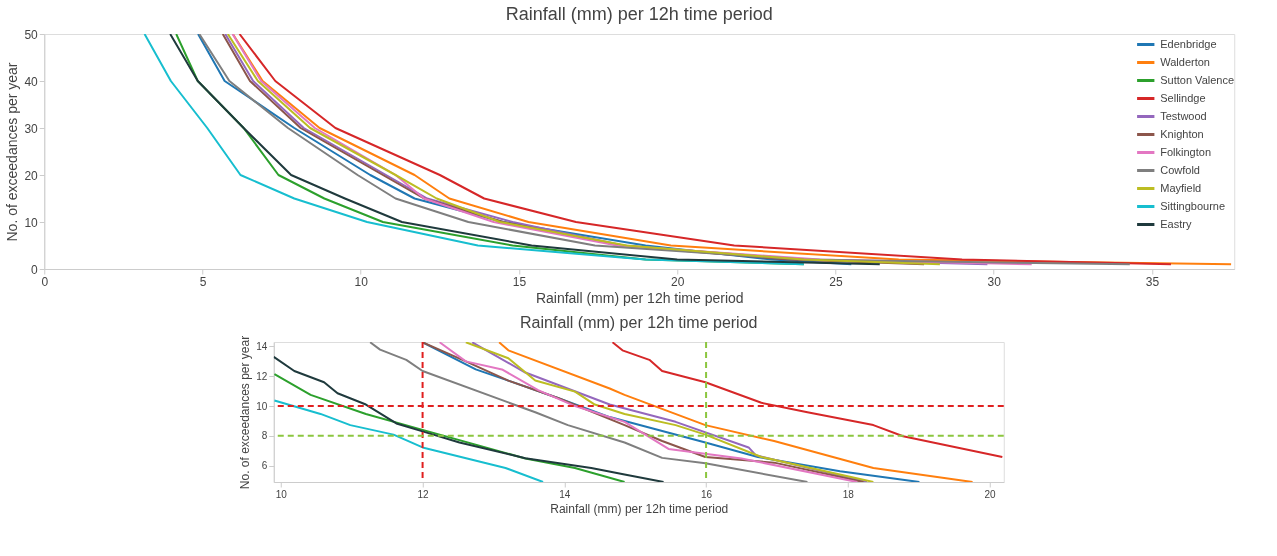  Describe the element at coordinates (1152, 281) in the screenshot. I see `x-tick-label: 35` at that location.